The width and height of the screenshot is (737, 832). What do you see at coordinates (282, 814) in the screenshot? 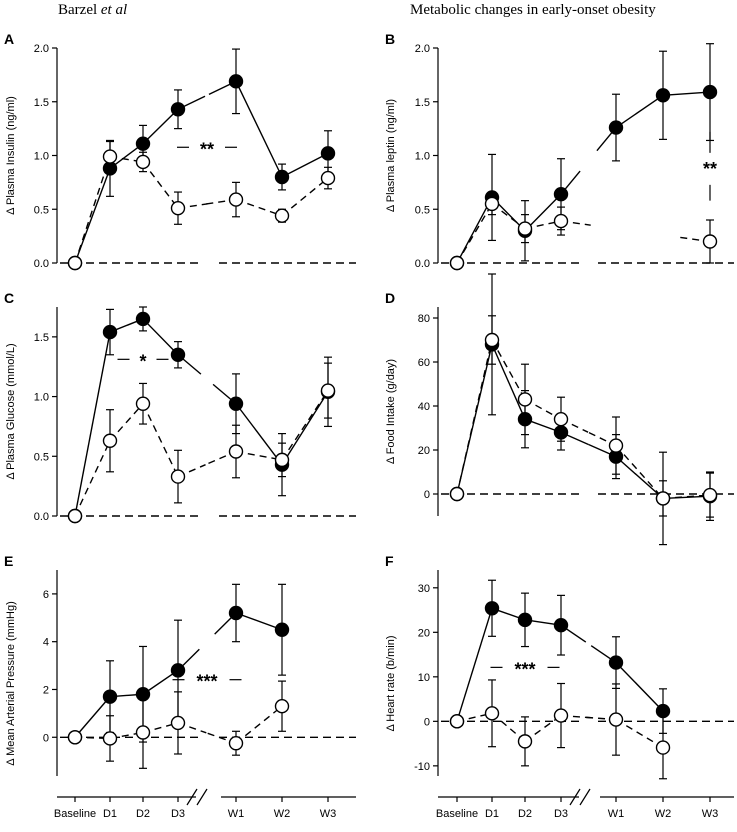
I see `x-tick-label-left: W2` at bounding box center [282, 814].